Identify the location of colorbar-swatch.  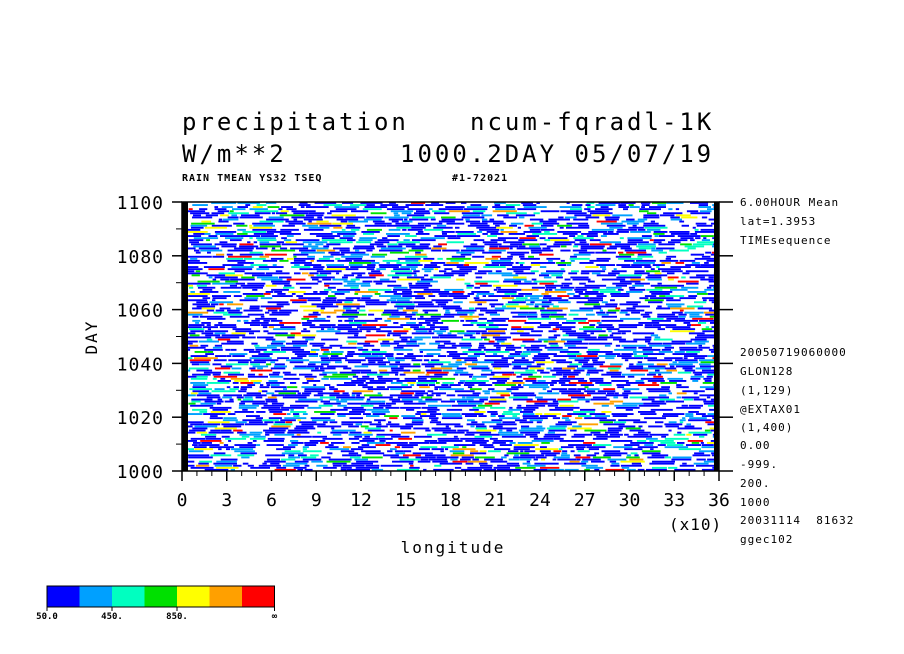
(63, 596).